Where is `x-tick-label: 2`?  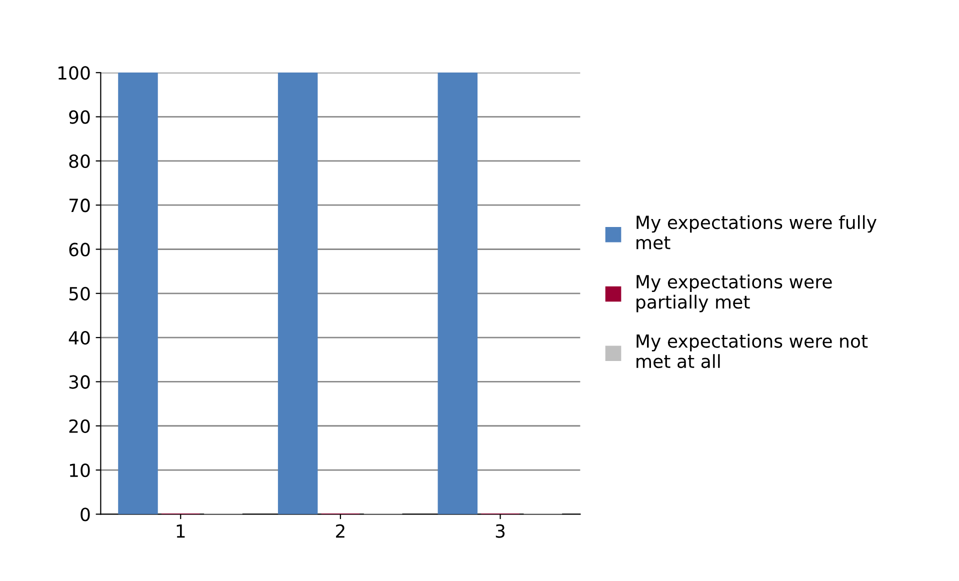 x-tick-label: 2 is located at coordinates (340, 531).